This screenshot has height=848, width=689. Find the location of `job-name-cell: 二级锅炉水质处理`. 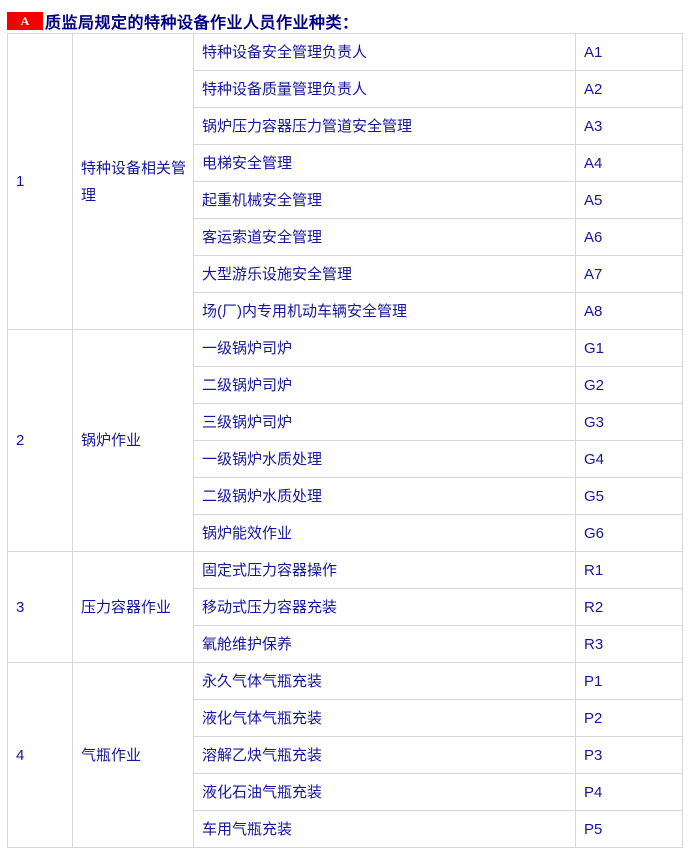

job-name-cell: 二级锅炉水质处理 is located at coordinates (384, 496).